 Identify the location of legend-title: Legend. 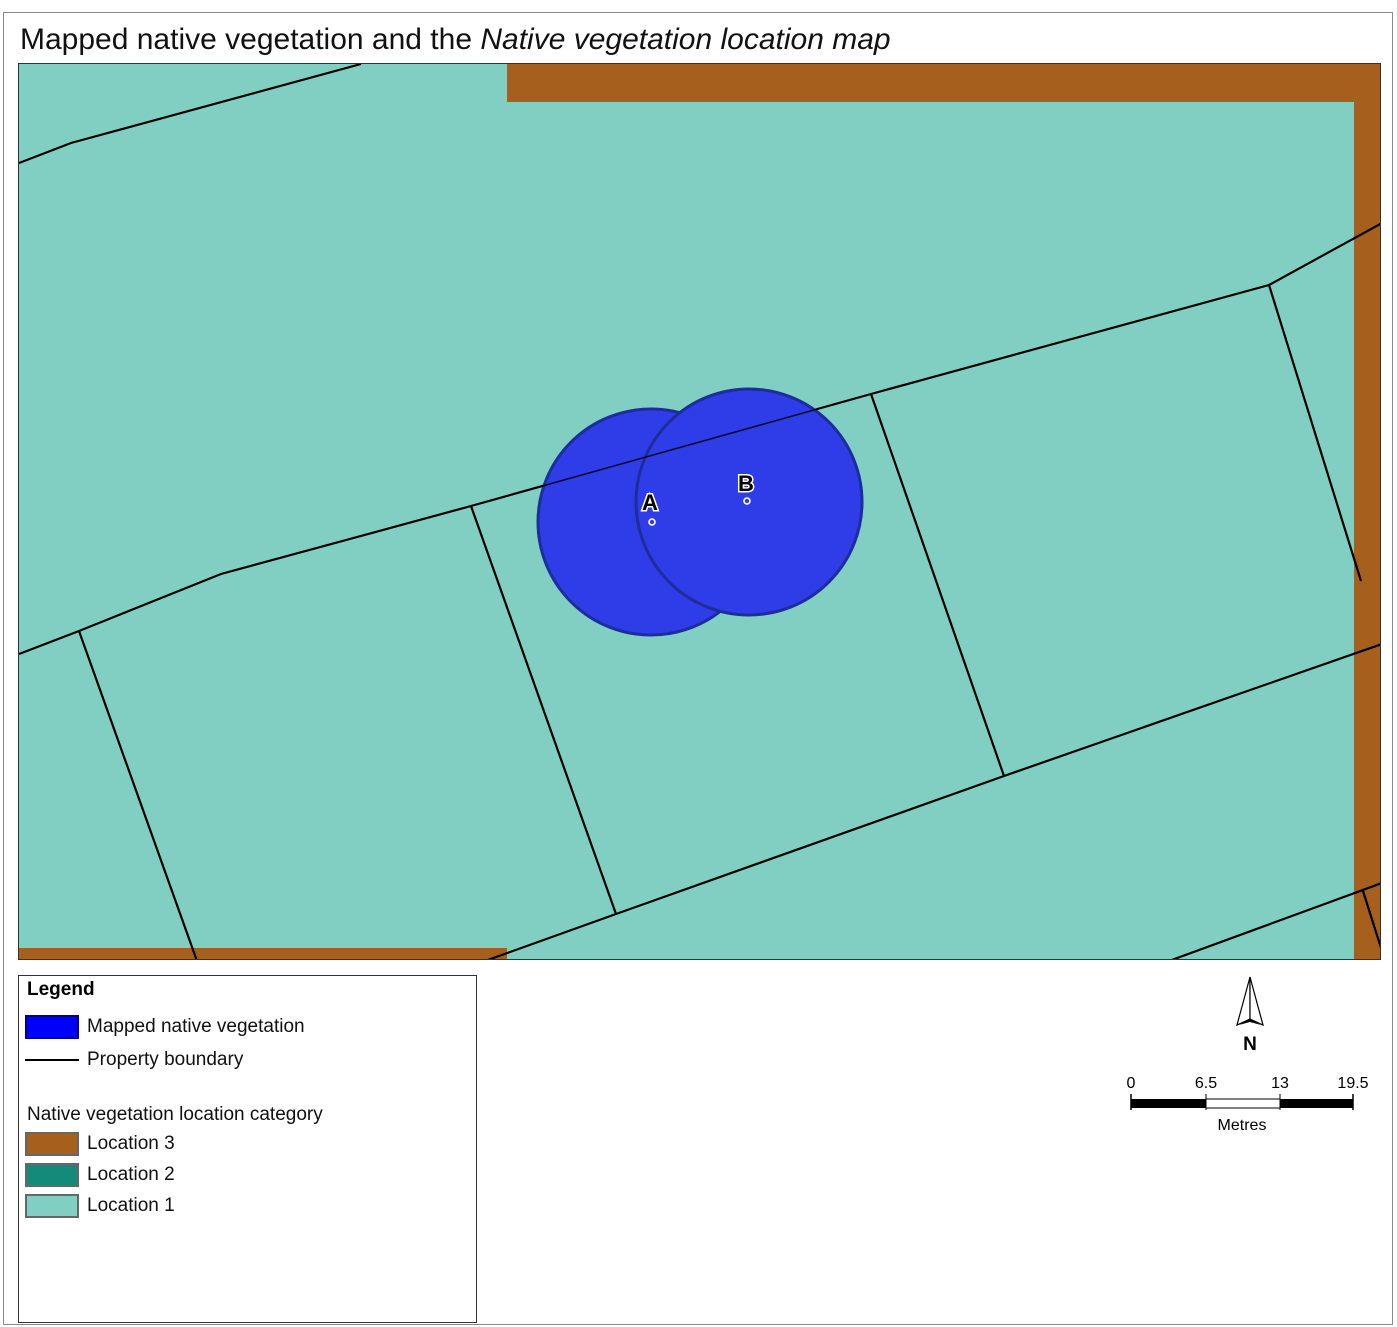
(61, 989).